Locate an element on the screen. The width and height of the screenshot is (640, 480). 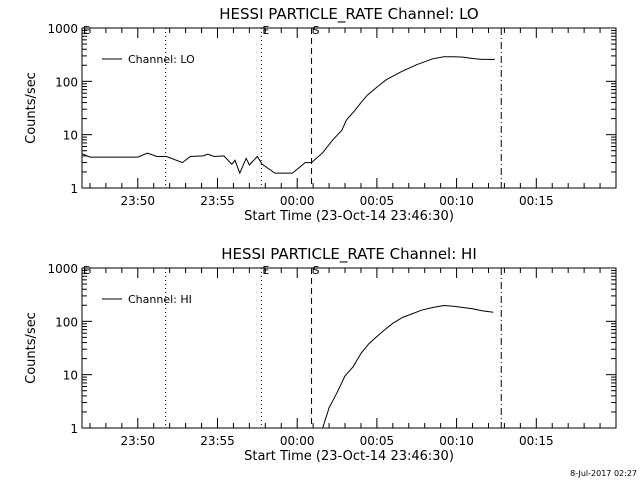
legend-label: Channel: LO is located at coordinates (161, 59).